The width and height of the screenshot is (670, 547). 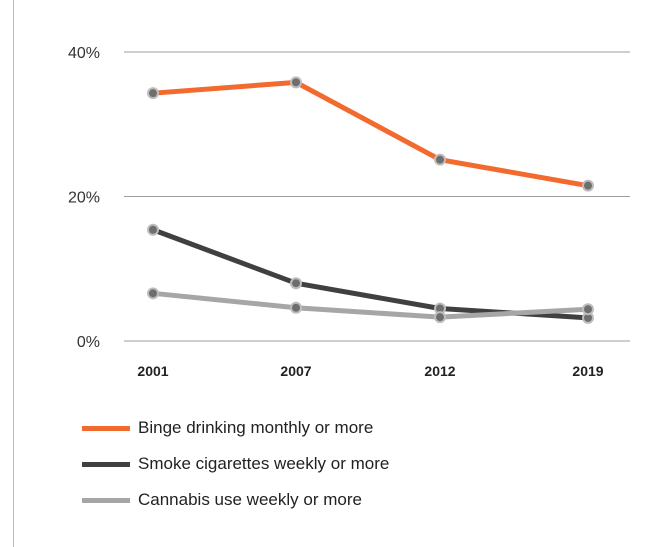 I want to click on legend-label: Binge drinking monthly or more, so click(x=256, y=427).